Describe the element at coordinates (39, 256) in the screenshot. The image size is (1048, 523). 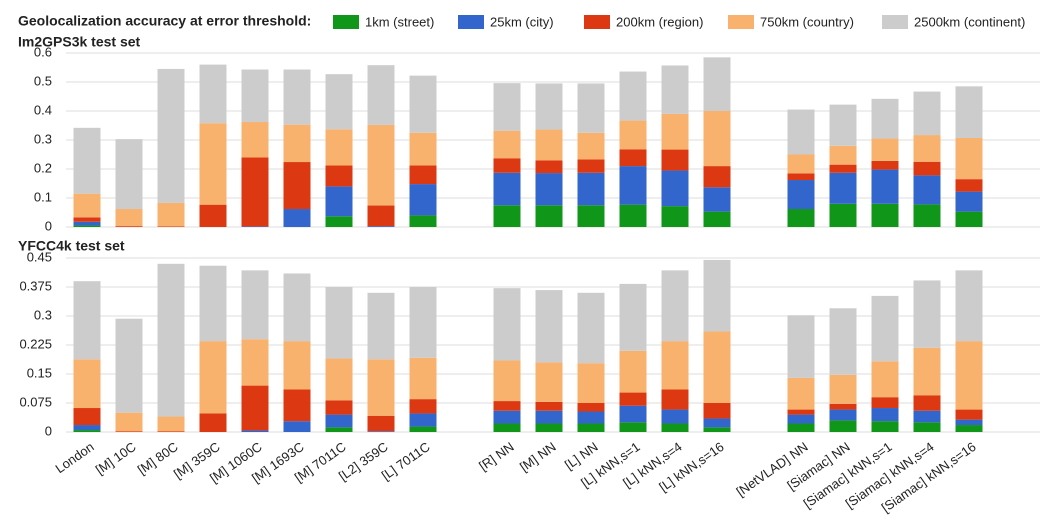
I see `y-tick-label: 0.45` at that location.